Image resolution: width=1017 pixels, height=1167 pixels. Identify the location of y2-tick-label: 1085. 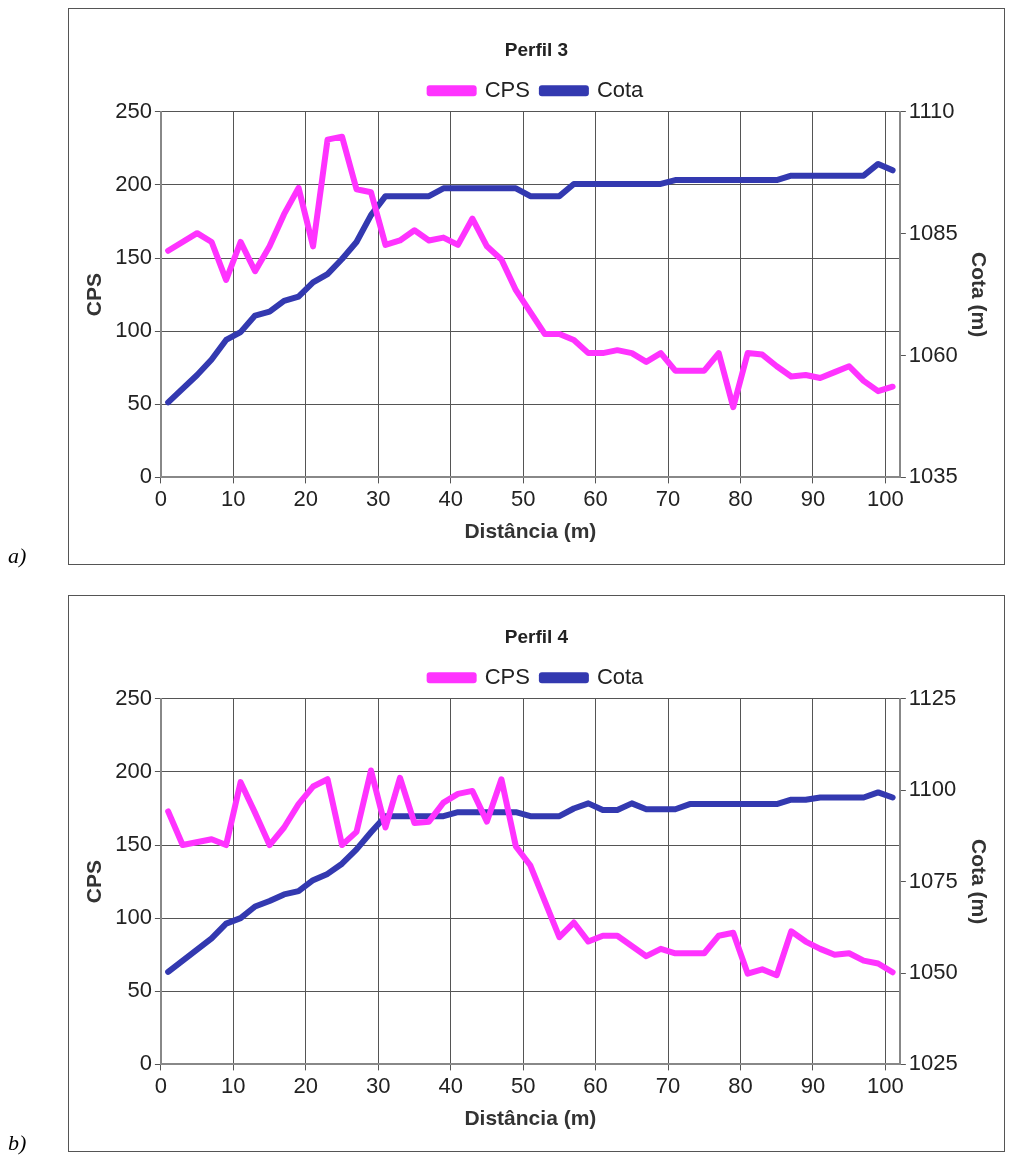
(933, 232).